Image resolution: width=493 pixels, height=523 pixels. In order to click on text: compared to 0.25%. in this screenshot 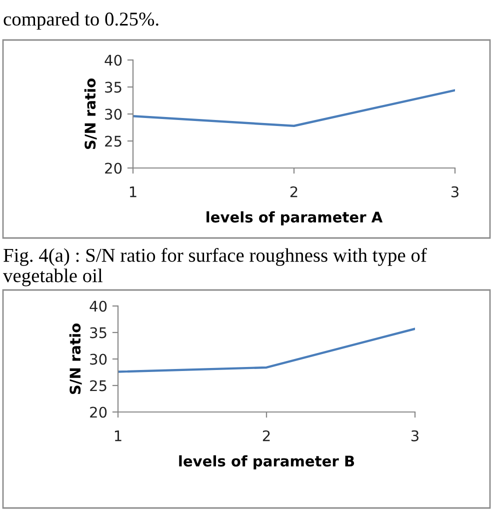, I will do `click(81, 21)`.